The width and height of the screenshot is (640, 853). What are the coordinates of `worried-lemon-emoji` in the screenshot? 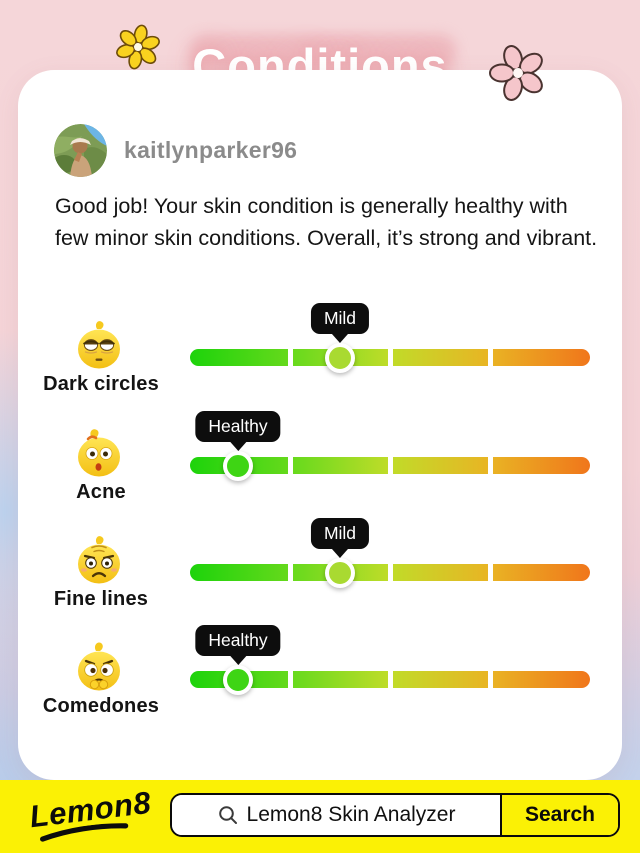 It's located at (99, 560).